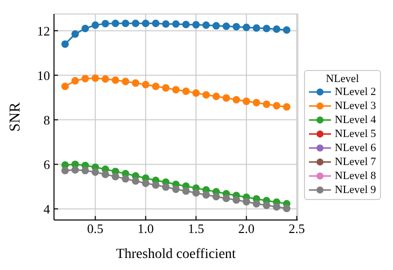 This screenshot has width=393, height=270. What do you see at coordinates (355, 148) in the screenshot?
I see `legend-label: NLevel 6` at bounding box center [355, 148].